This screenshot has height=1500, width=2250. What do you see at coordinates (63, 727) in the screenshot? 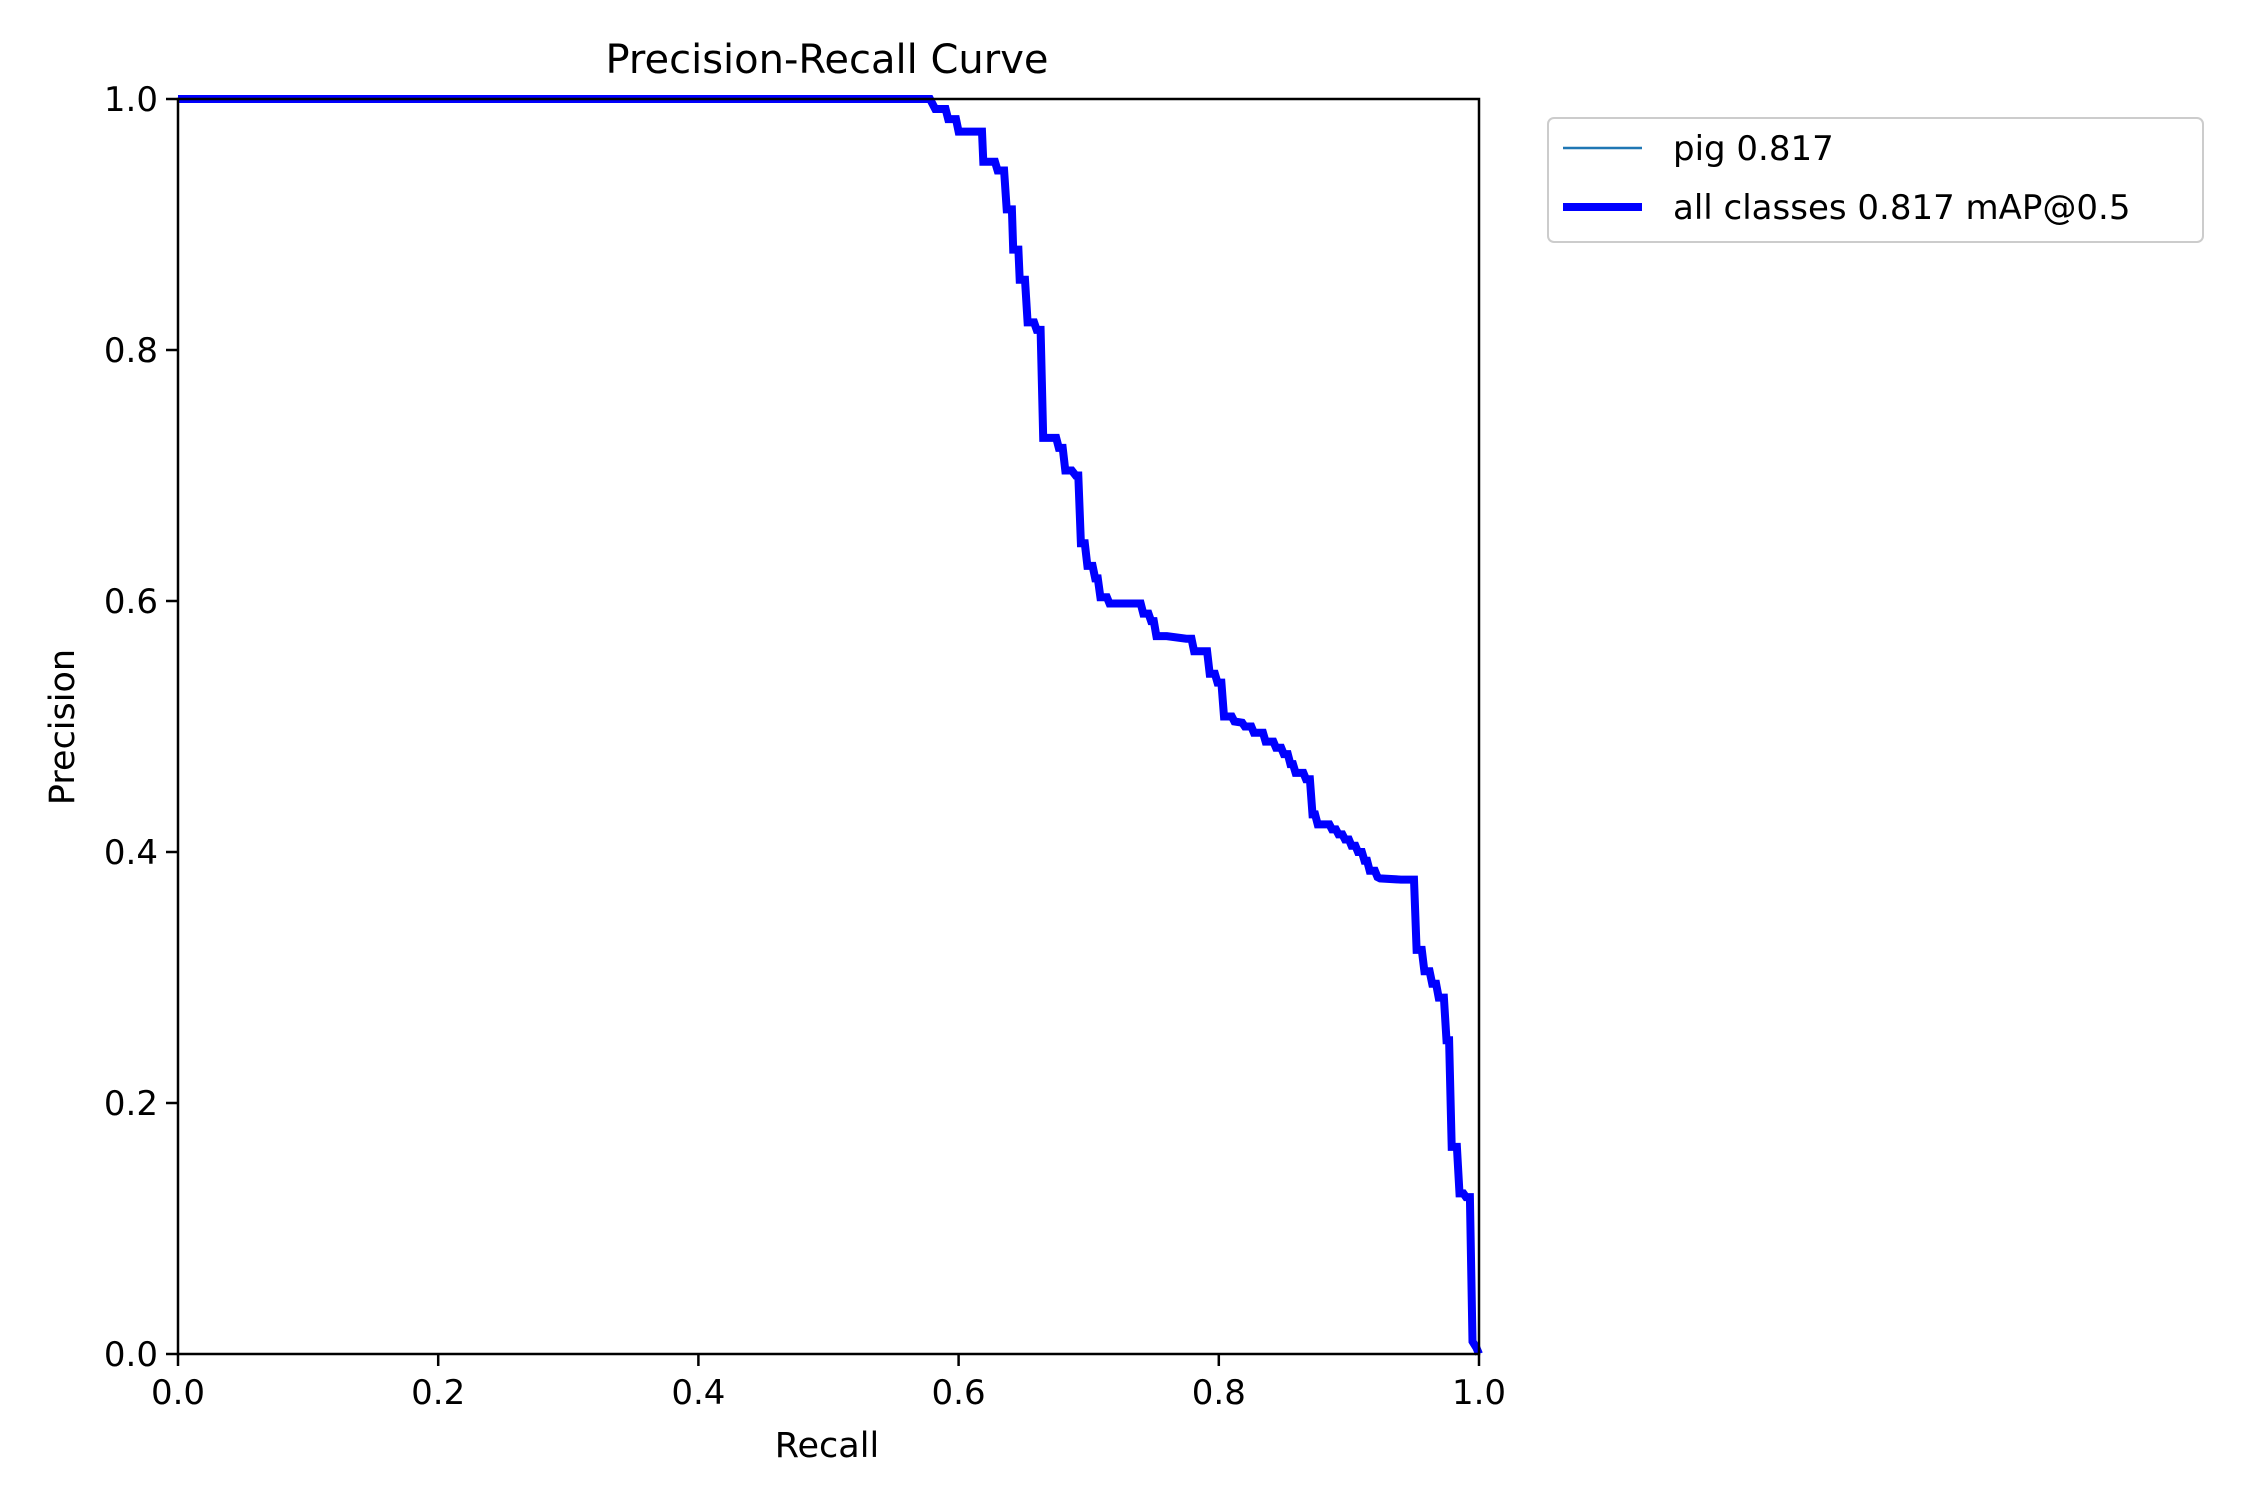
I see `y-axis-label: Precision` at bounding box center [63, 727].